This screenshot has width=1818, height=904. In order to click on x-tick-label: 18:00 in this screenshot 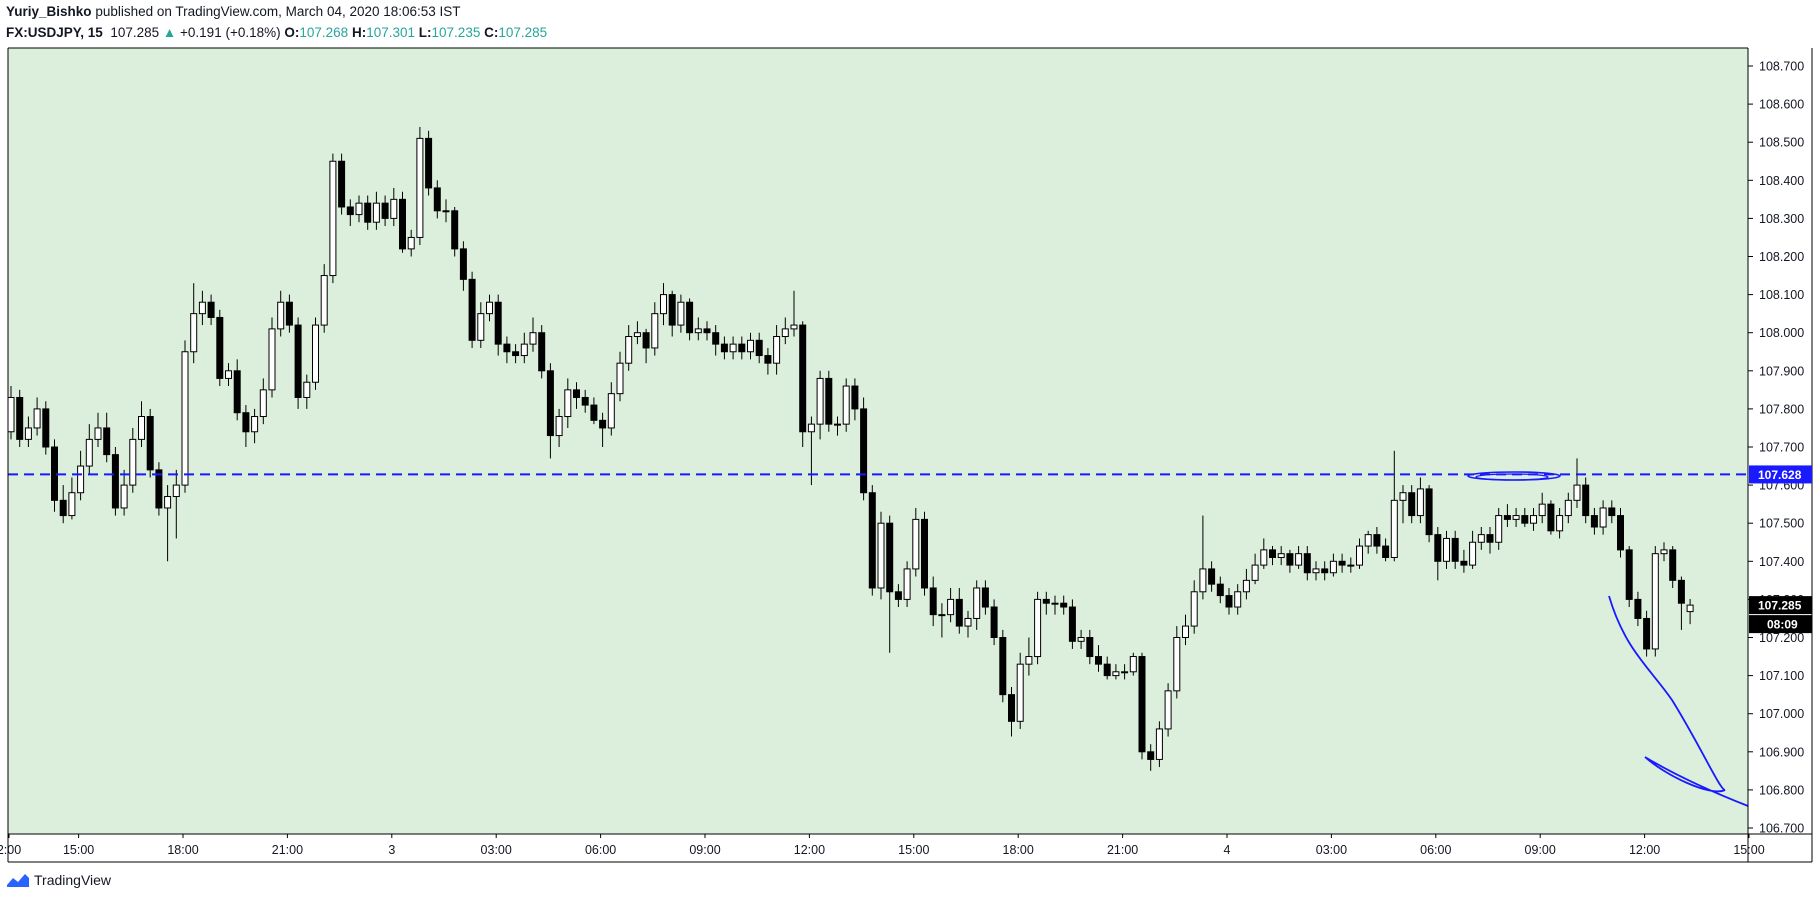, I will do `click(182, 850)`.